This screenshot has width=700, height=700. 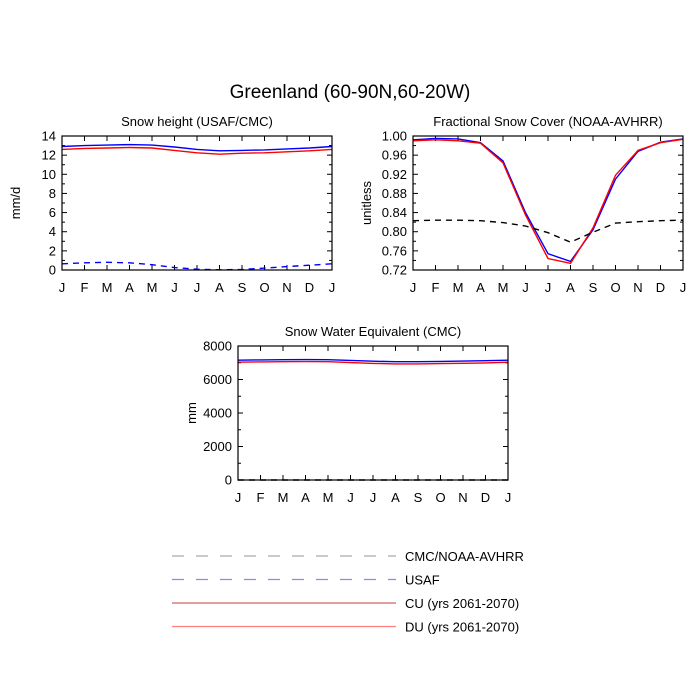 What do you see at coordinates (52, 250) in the screenshot?
I see `y-tick-label: 2` at bounding box center [52, 250].